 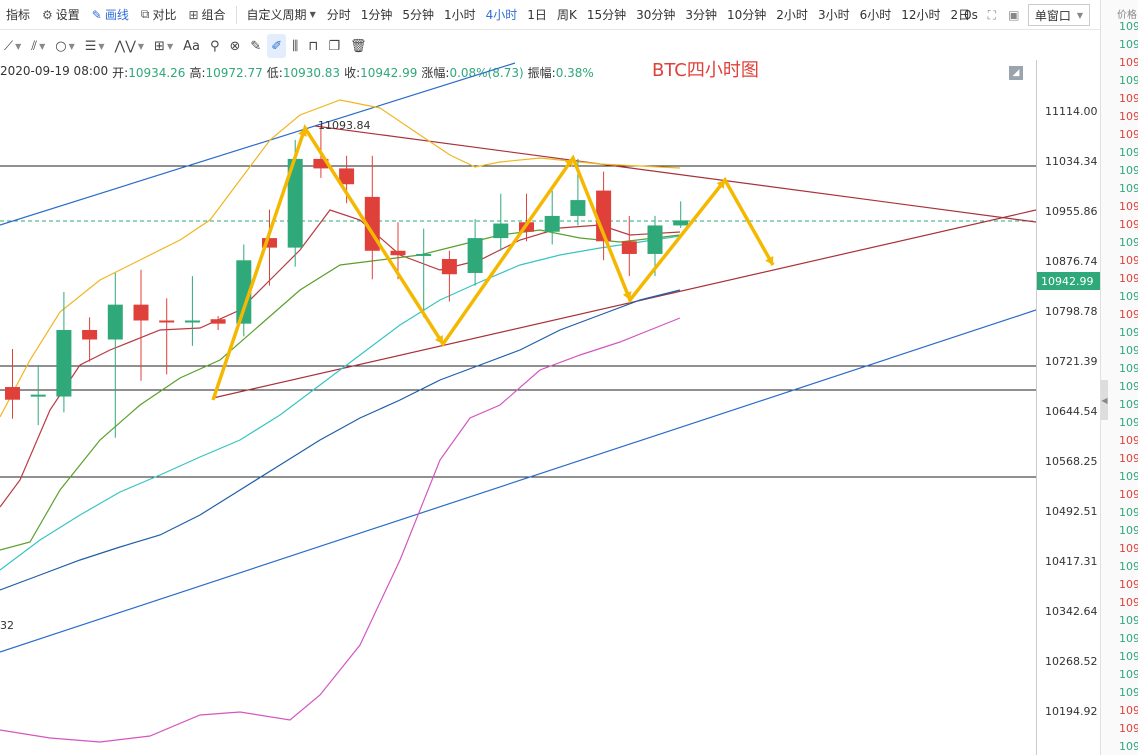 What do you see at coordinates (1014, 15) in the screenshot?
I see `screenshot-icon: ▣` at bounding box center [1014, 15].